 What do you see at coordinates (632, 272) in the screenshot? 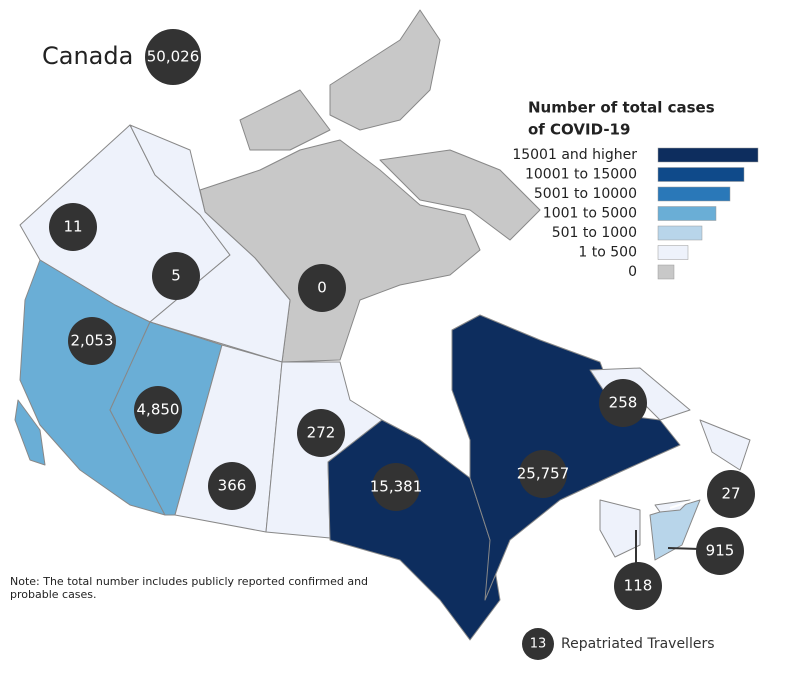
I see `legend-label: 0` at bounding box center [632, 272].